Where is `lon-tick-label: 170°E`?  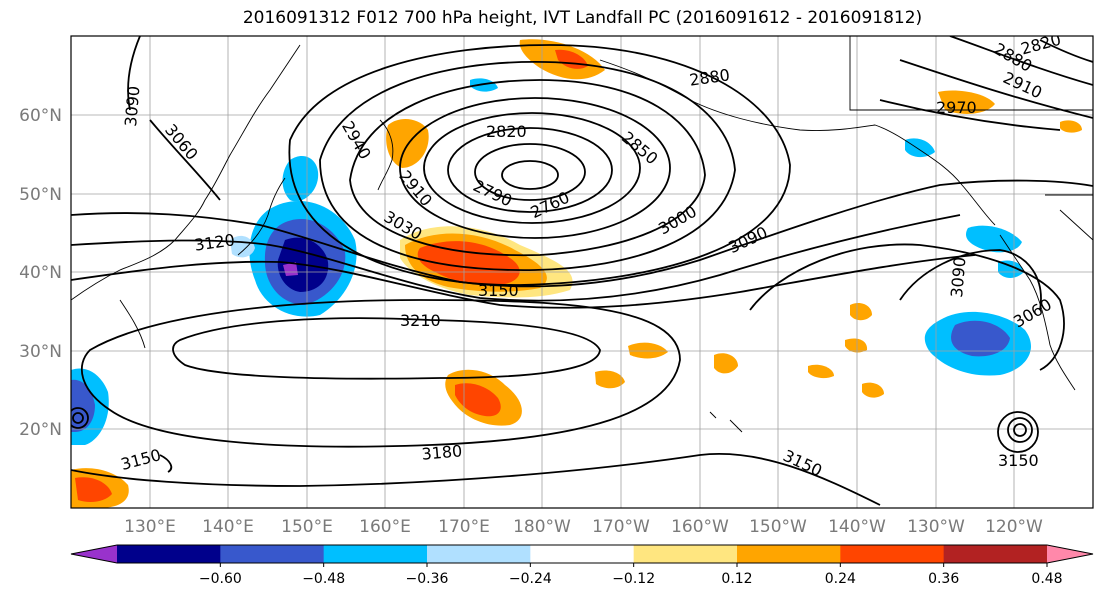
lon-tick-label: 170°E is located at coordinates (464, 527).